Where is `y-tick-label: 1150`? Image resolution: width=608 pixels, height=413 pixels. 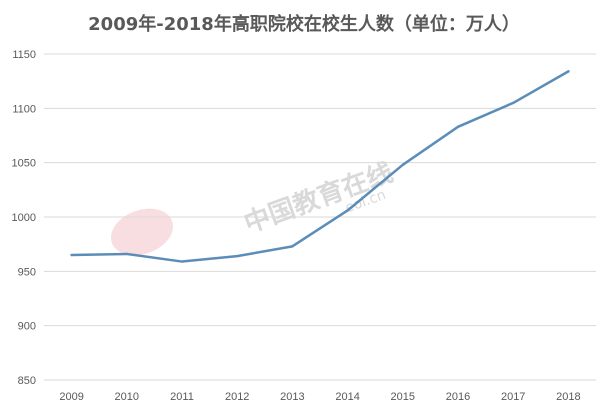 y-tick-label: 1150 is located at coordinates (24, 55).